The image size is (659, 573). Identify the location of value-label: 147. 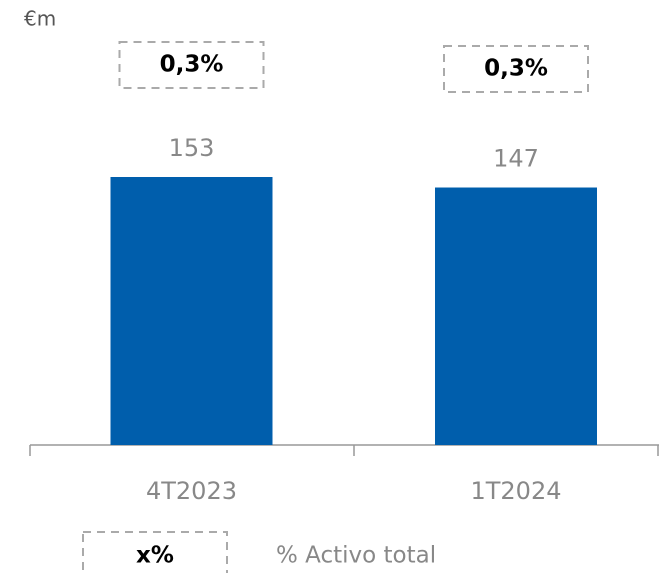
(516, 159).